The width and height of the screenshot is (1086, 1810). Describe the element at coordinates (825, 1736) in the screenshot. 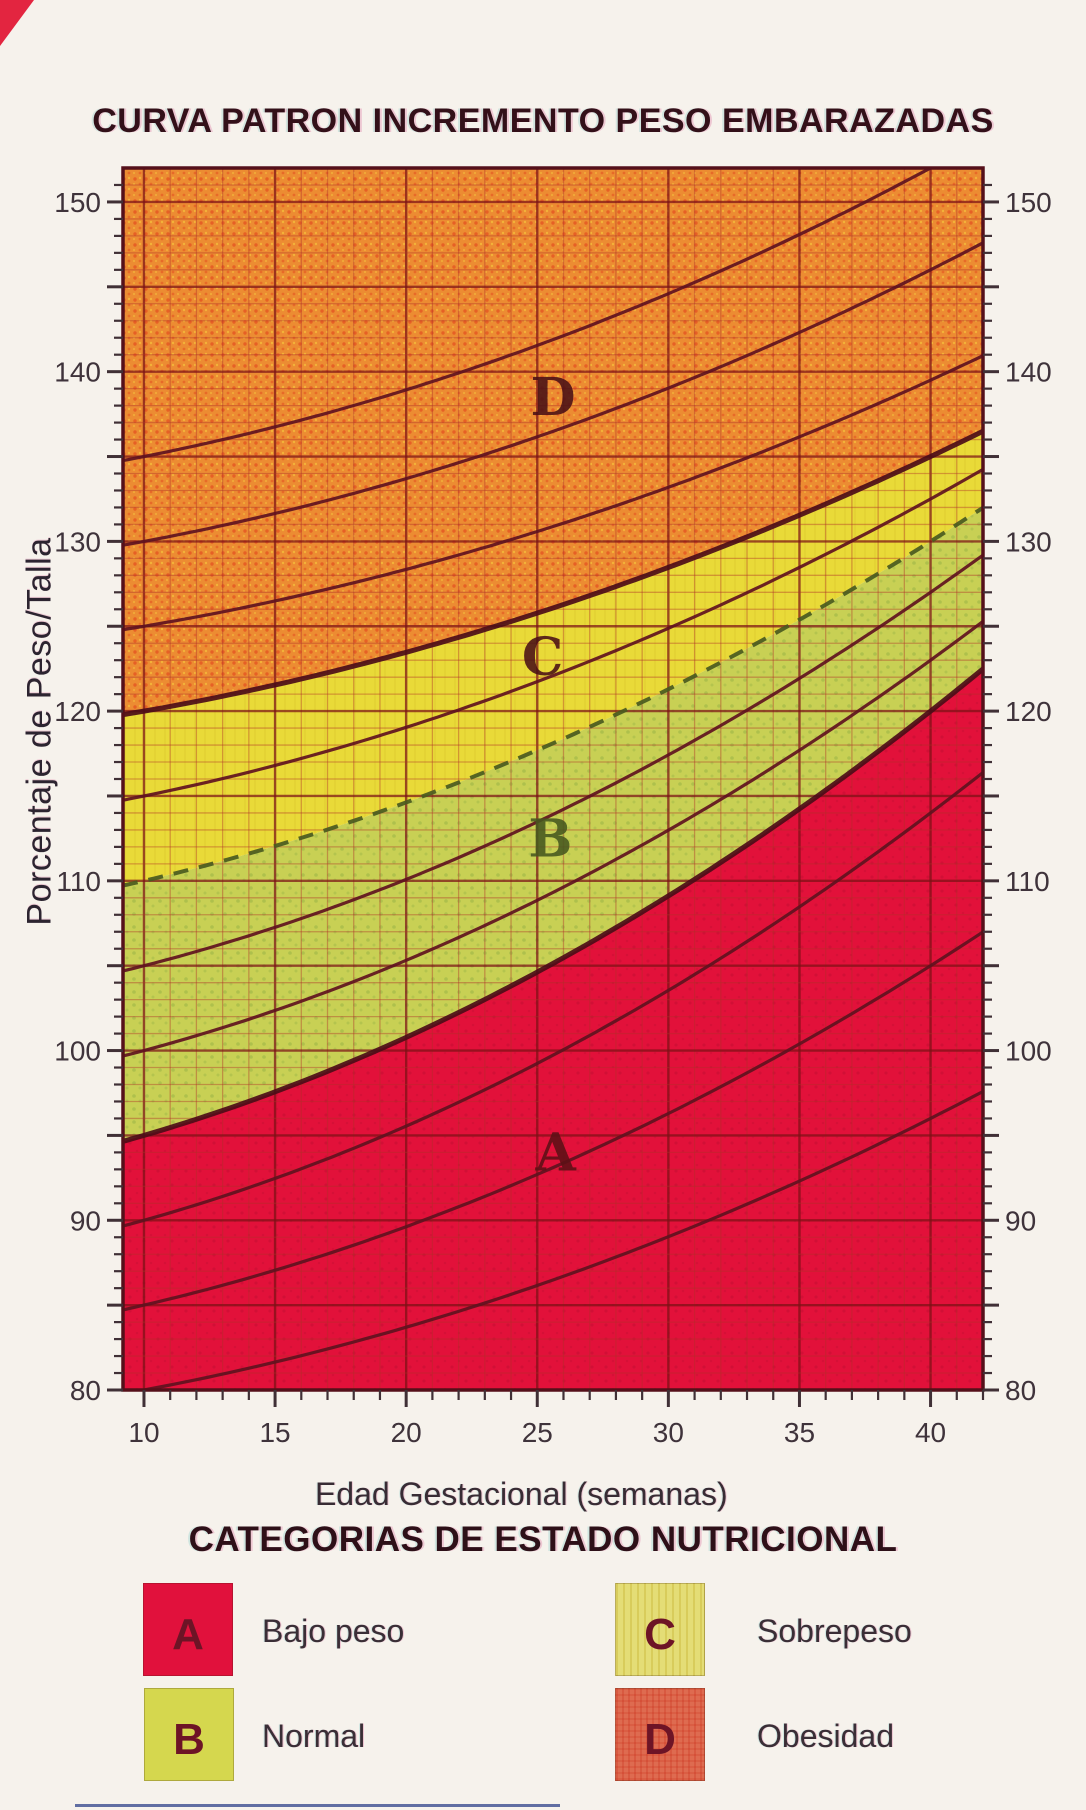

I see `legend-label-obesidad: Obesidad` at that location.